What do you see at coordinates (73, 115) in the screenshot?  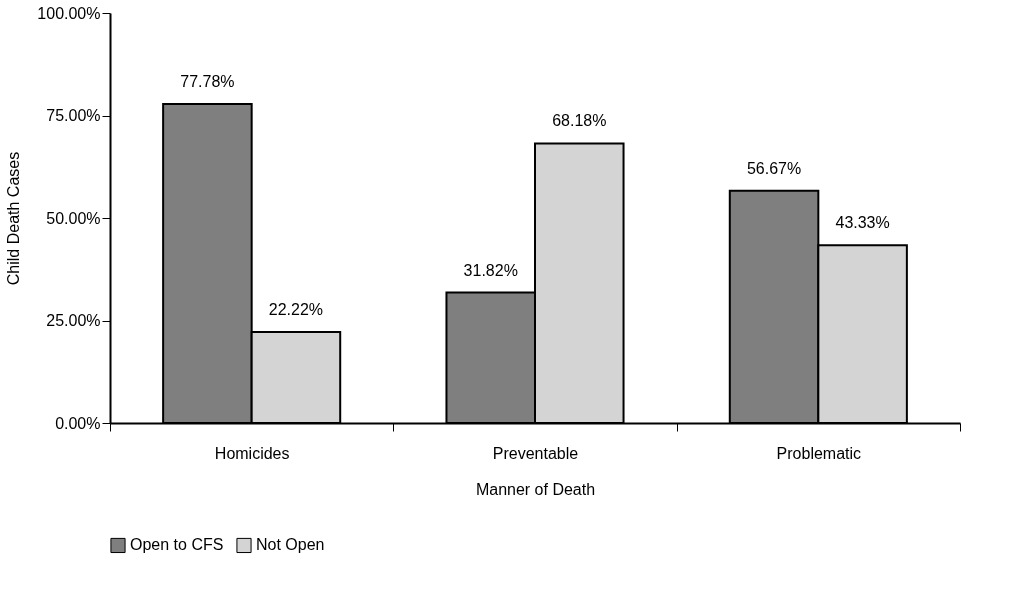 I see `y-tick-label: 75.00%` at bounding box center [73, 115].